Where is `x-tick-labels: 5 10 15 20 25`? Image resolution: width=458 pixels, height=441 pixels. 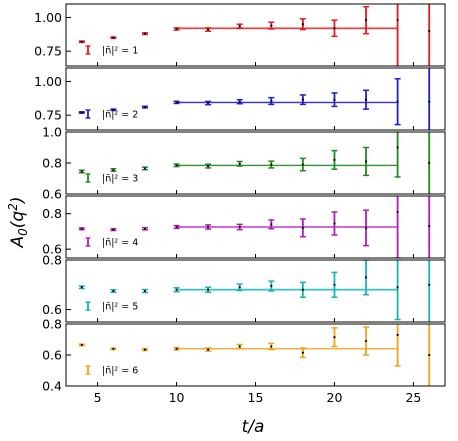
x-tick-labels: 5 10 15 20 25 is located at coordinates (258, 397).